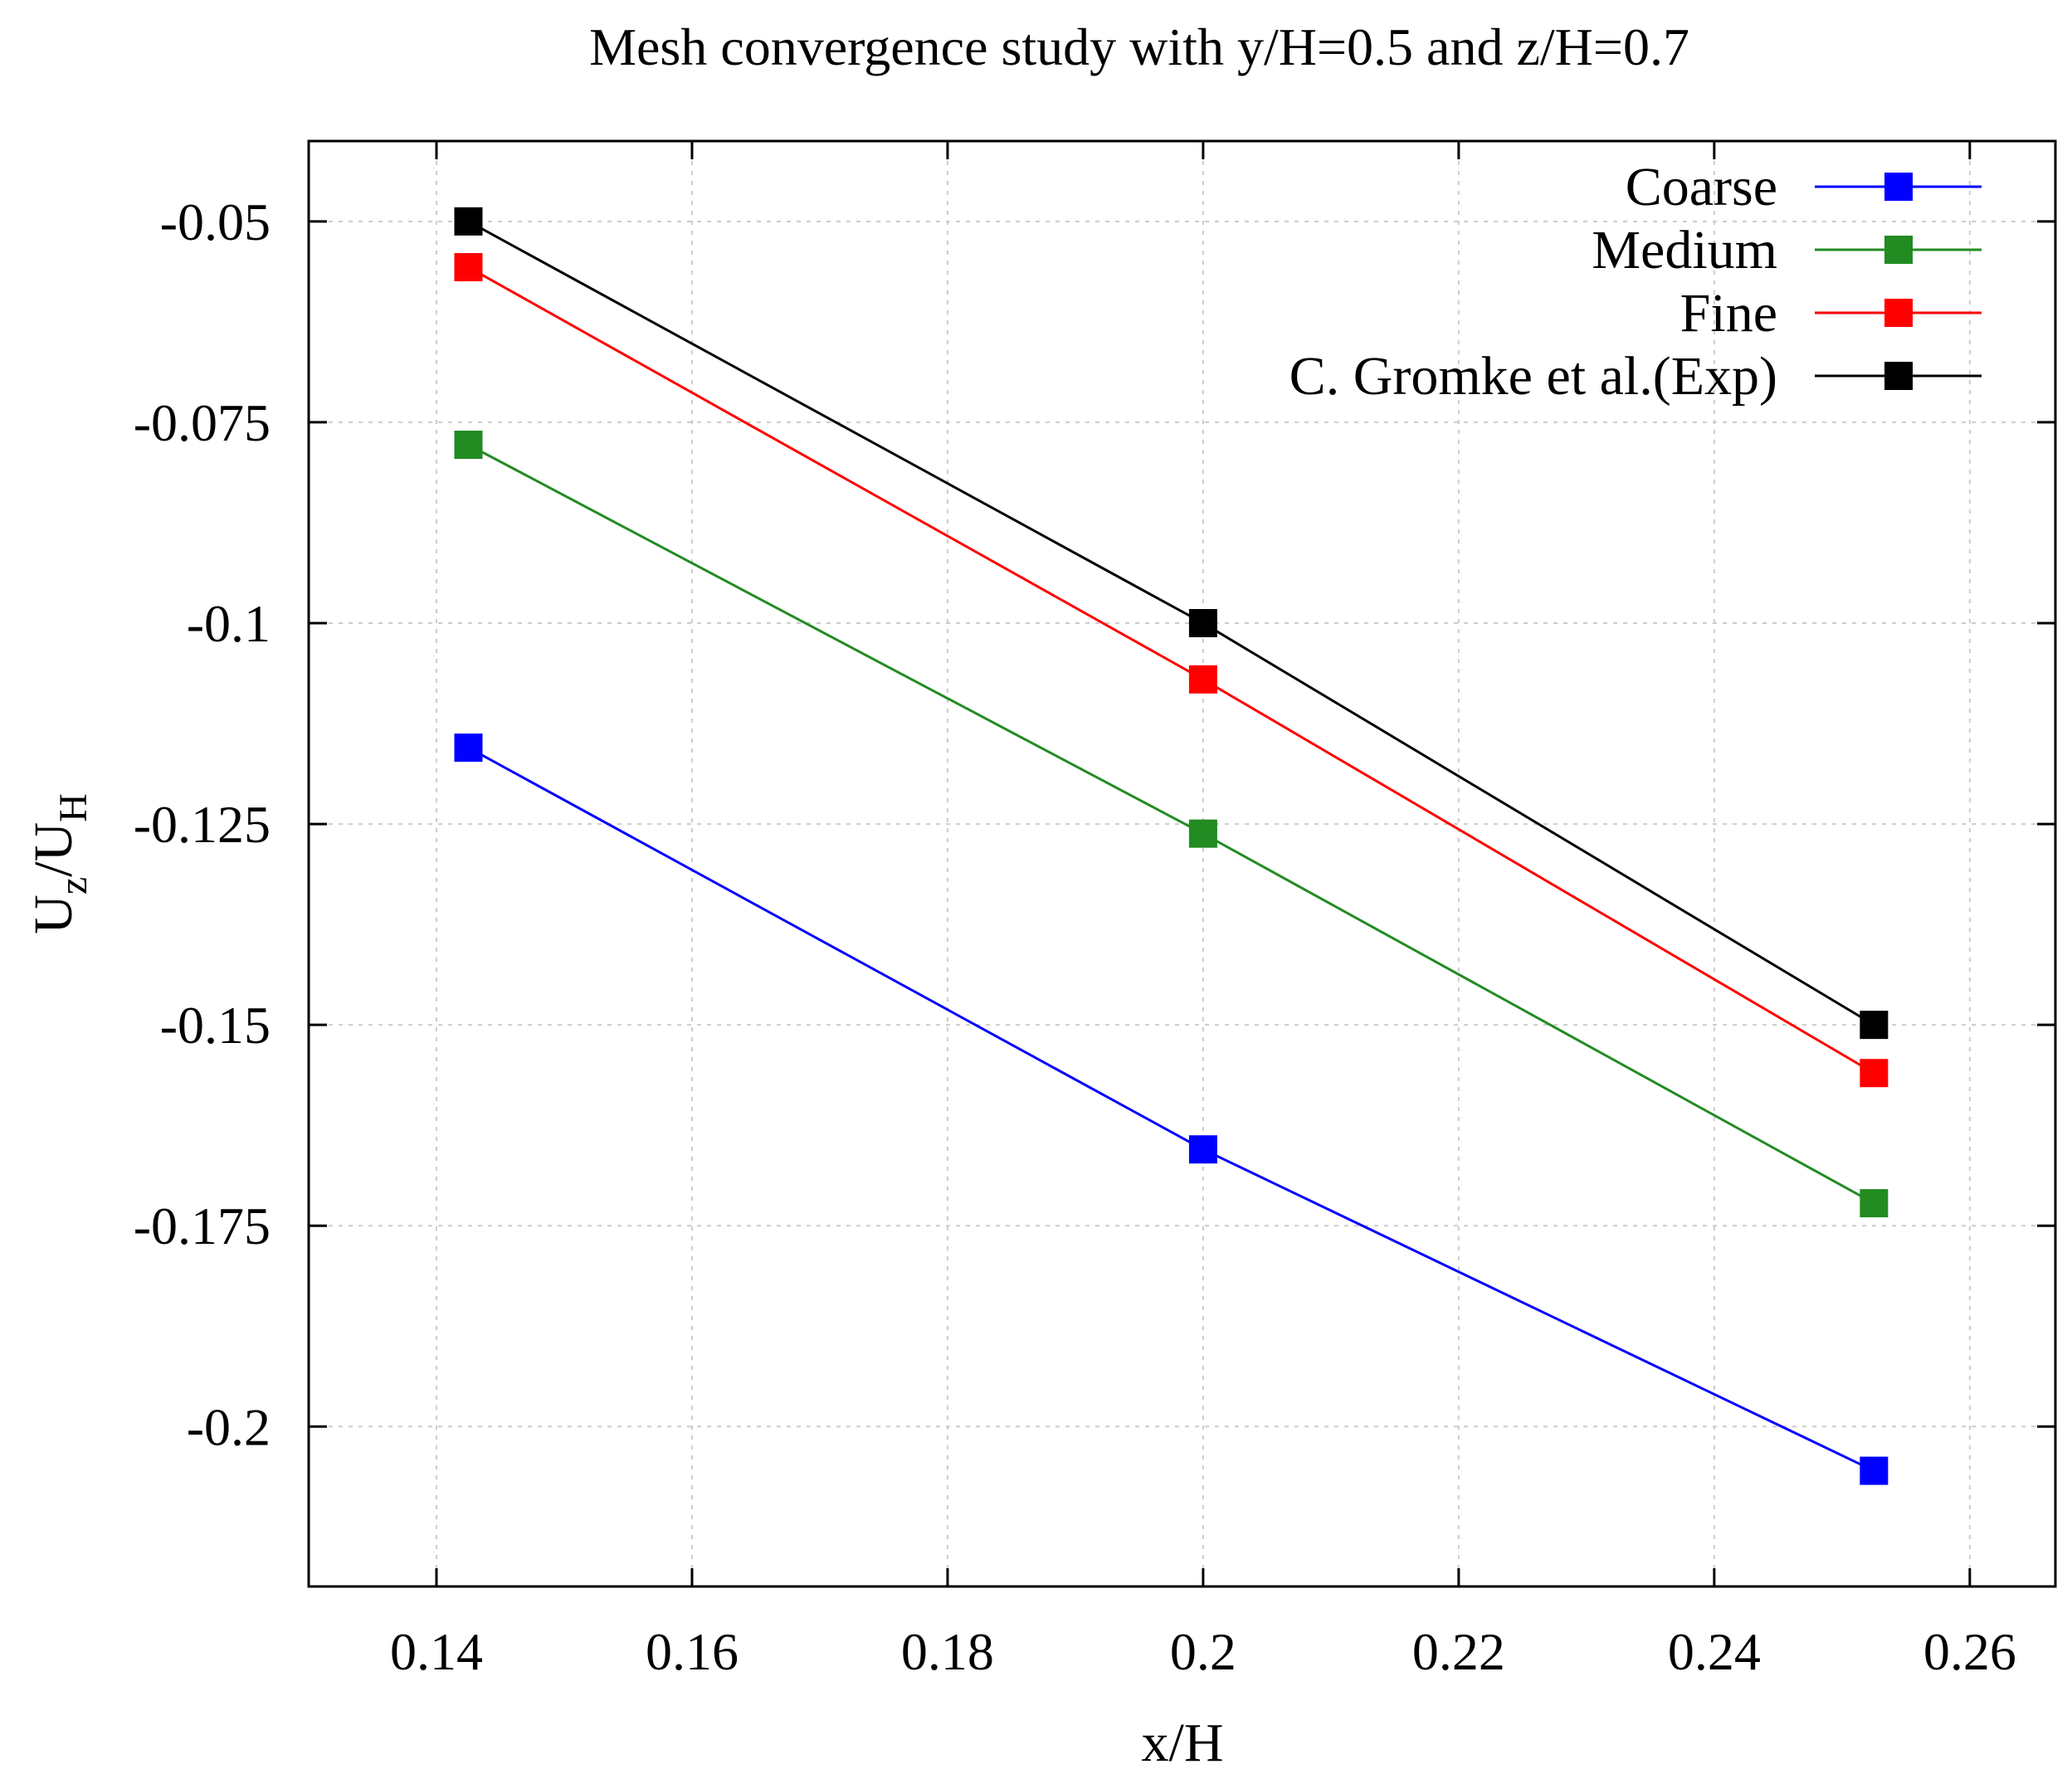 Image resolution: width=2072 pixels, height=1774 pixels. What do you see at coordinates (1203, 1651) in the screenshot?
I see `x-tick-label: 0.2` at bounding box center [1203, 1651].